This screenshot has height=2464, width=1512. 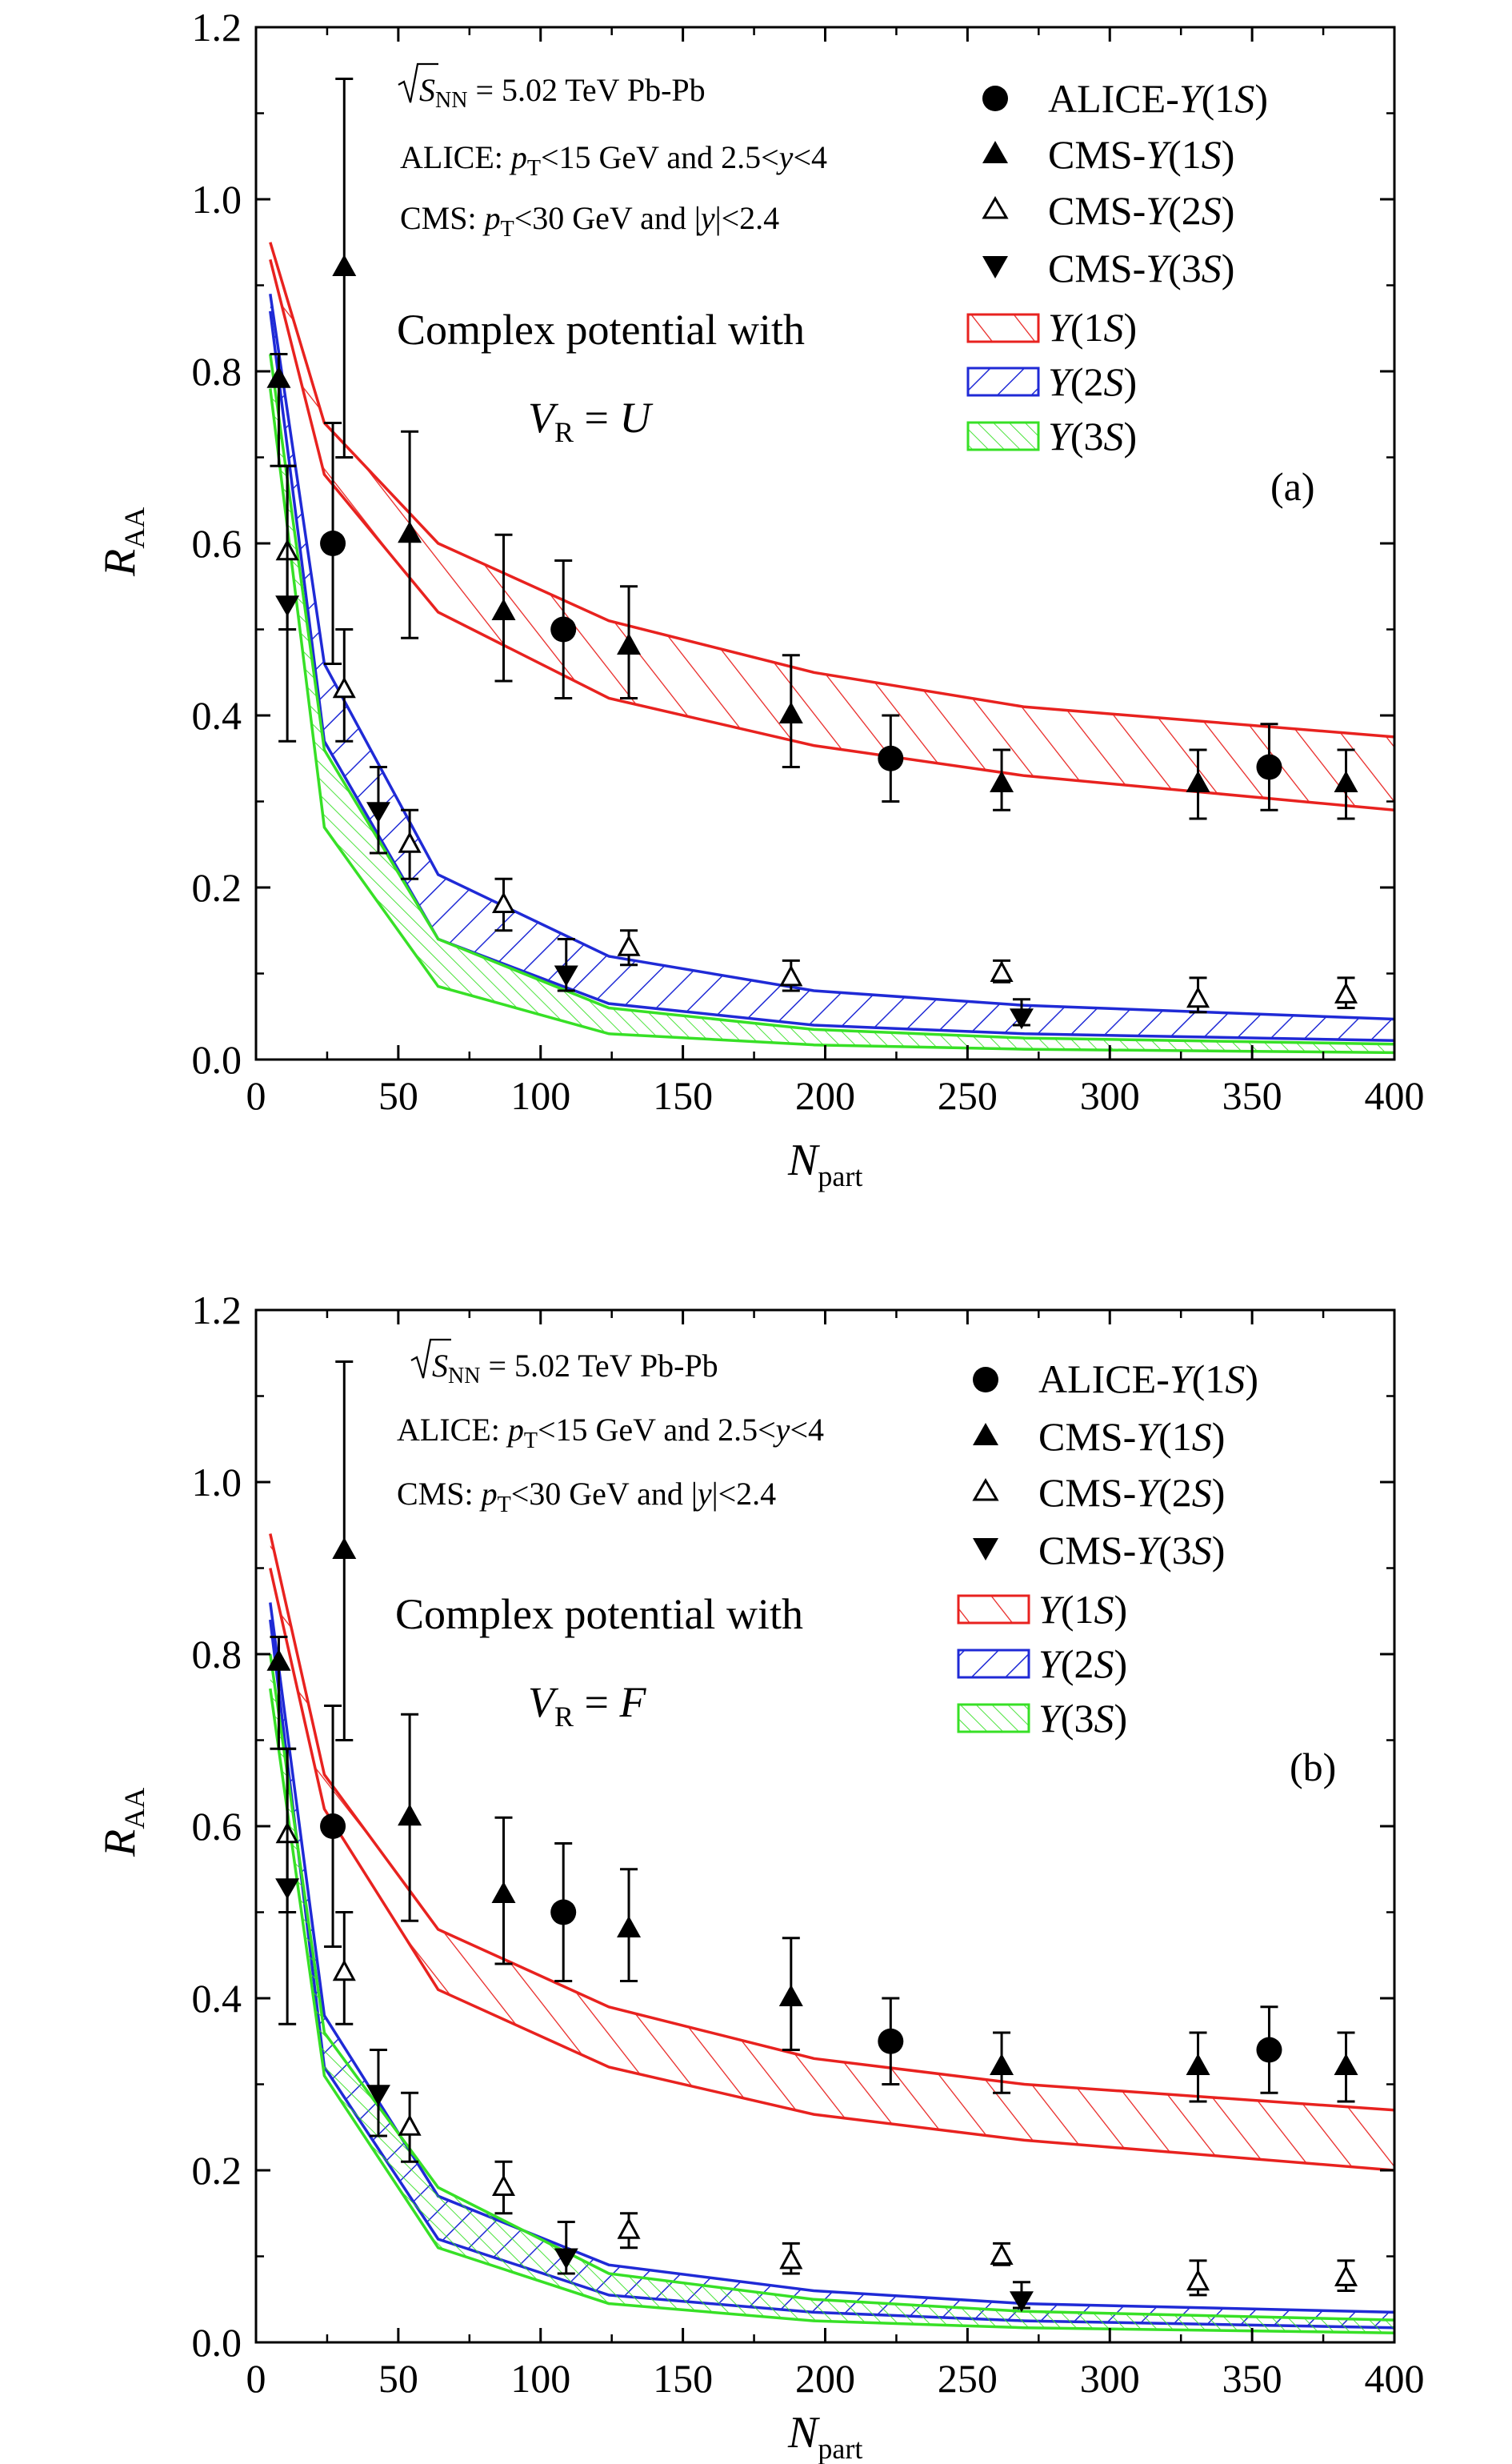 What do you see at coordinates (1092, 382) in the screenshot?
I see `legend-label-band-2s: Υ(2S)` at bounding box center [1092, 382].